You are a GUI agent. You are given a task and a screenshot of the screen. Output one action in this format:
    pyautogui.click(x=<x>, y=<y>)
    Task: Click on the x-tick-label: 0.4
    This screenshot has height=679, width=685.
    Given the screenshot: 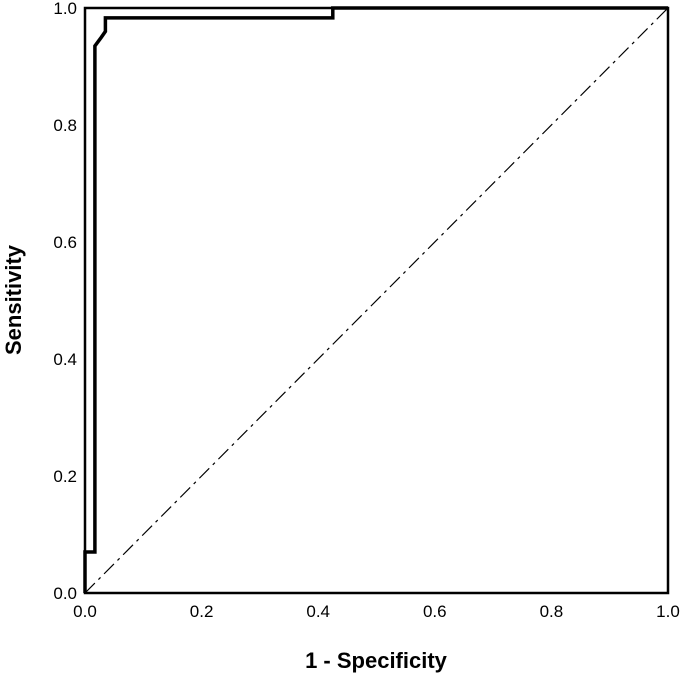 What is the action you would take?
    pyautogui.click(x=318, y=611)
    